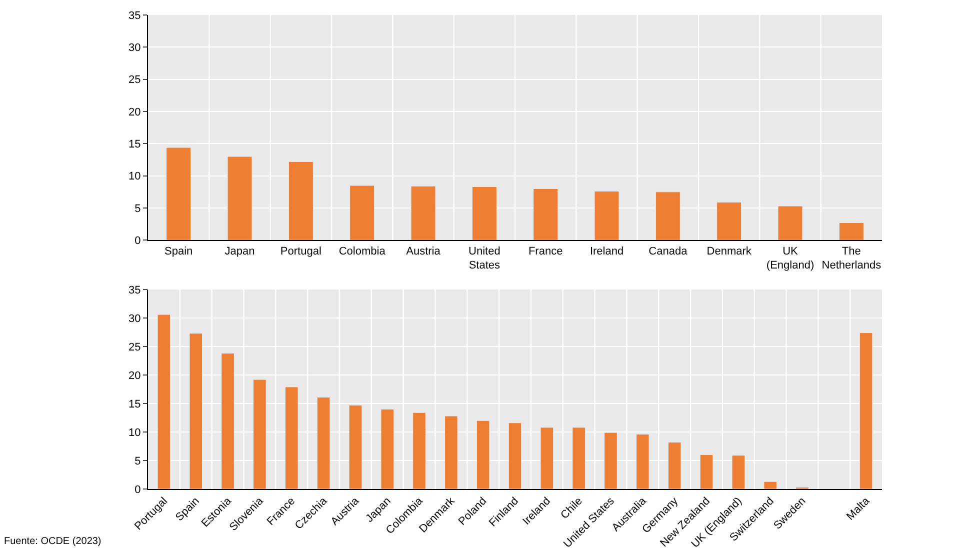  Describe the element at coordinates (301, 251) in the screenshot. I see `x-tick-label: Portugal` at that location.